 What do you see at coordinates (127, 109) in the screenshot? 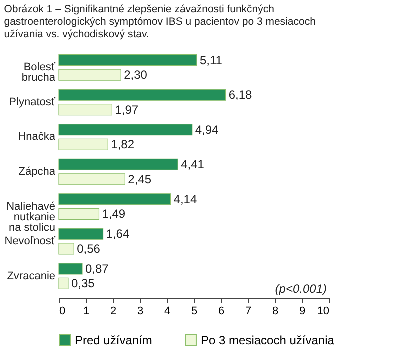
I see `data-label: 1,97` at bounding box center [127, 109].